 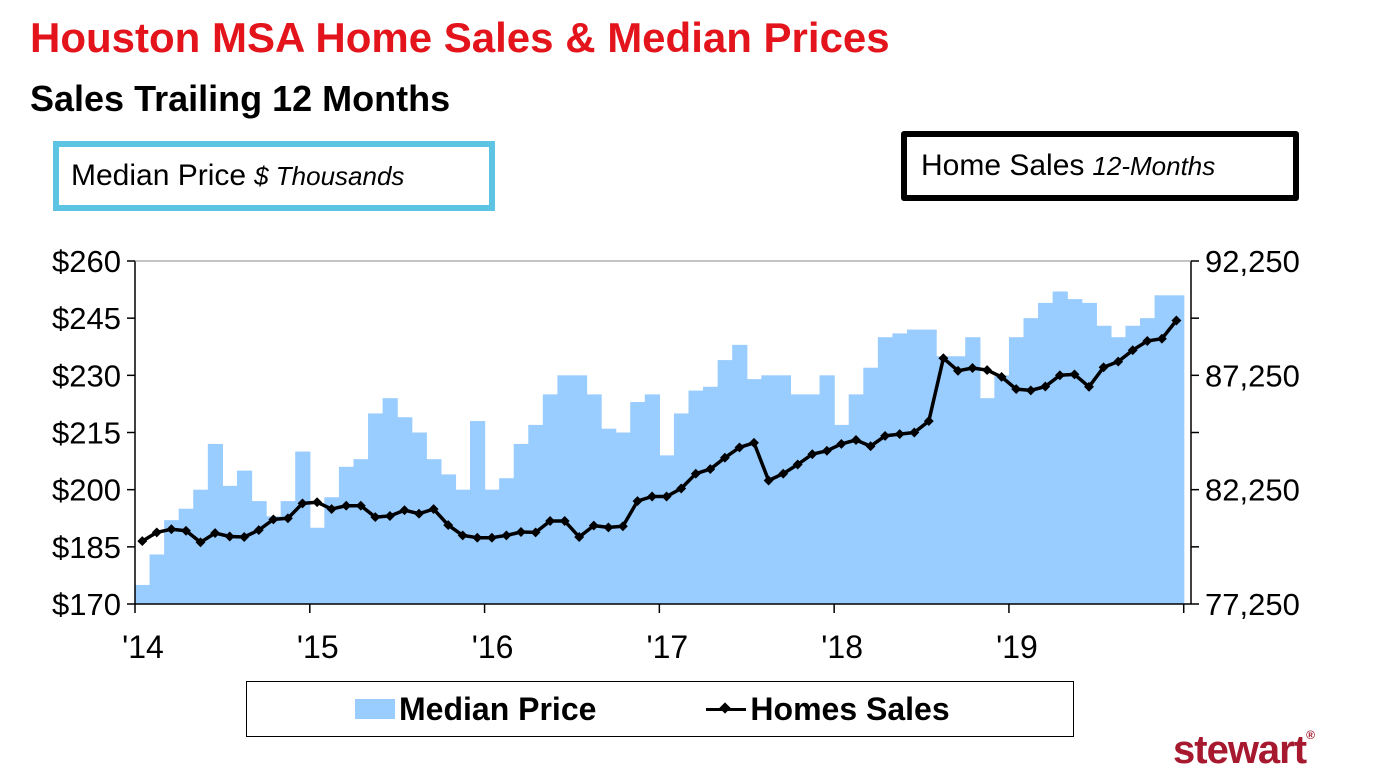 I want to click on left-axis-title-box: Median Price $ Thousands, so click(x=274, y=176).